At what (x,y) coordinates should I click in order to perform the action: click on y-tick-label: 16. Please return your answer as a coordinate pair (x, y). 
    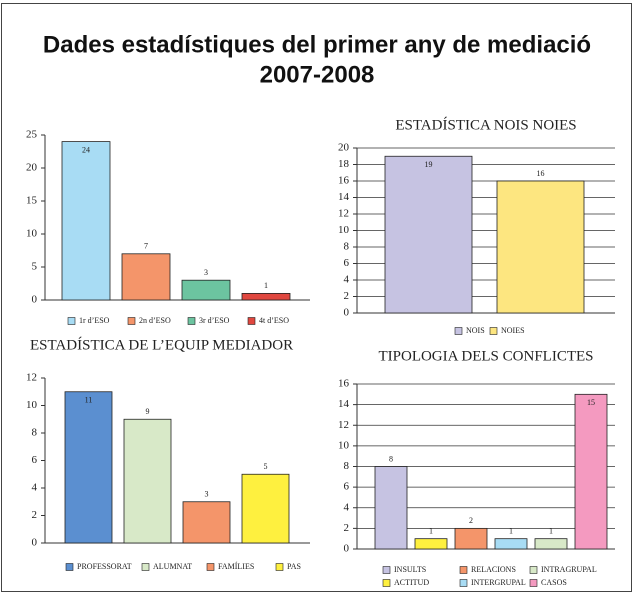
    Looking at the image, I should click on (344, 181).